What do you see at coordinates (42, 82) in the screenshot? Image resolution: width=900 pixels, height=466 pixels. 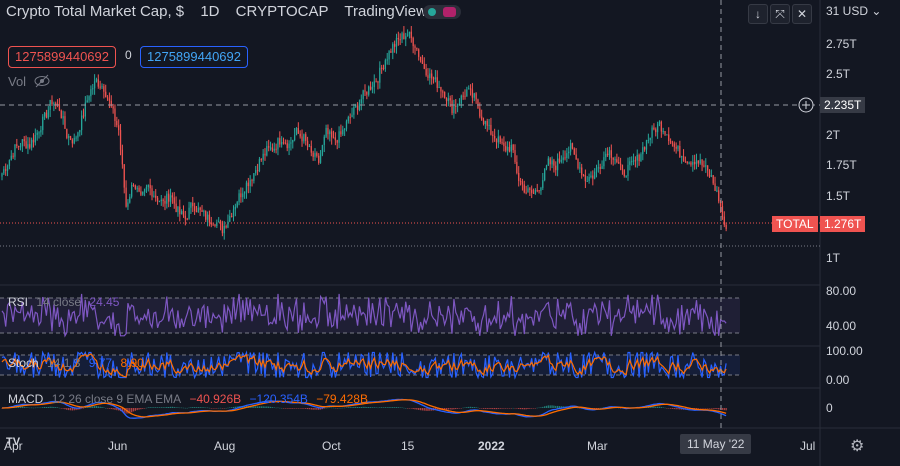 I see `hidden-eye-icon` at bounding box center [42, 82].